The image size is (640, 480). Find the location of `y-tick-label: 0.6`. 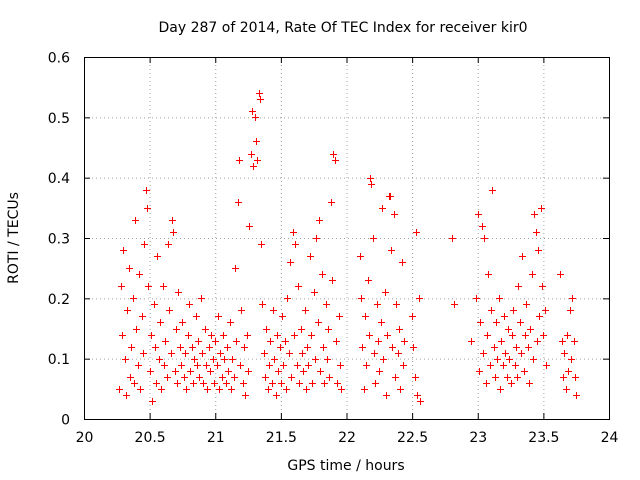

y-tick-label: 0.6 is located at coordinates (59, 59).